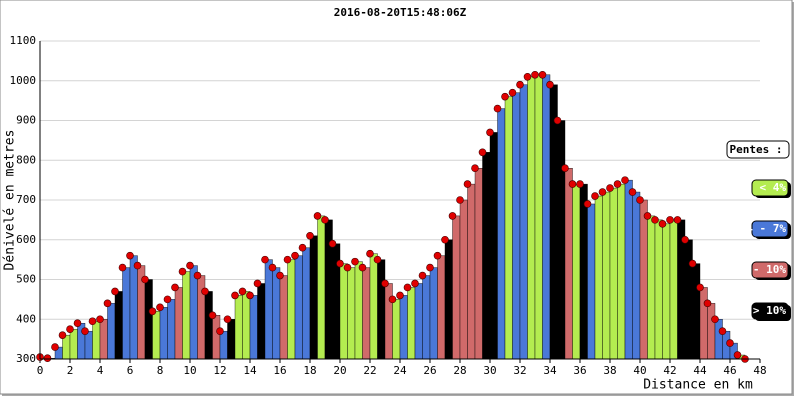 This screenshot has height=400, width=800. I want to click on x-tick-label: 48, so click(759, 370).